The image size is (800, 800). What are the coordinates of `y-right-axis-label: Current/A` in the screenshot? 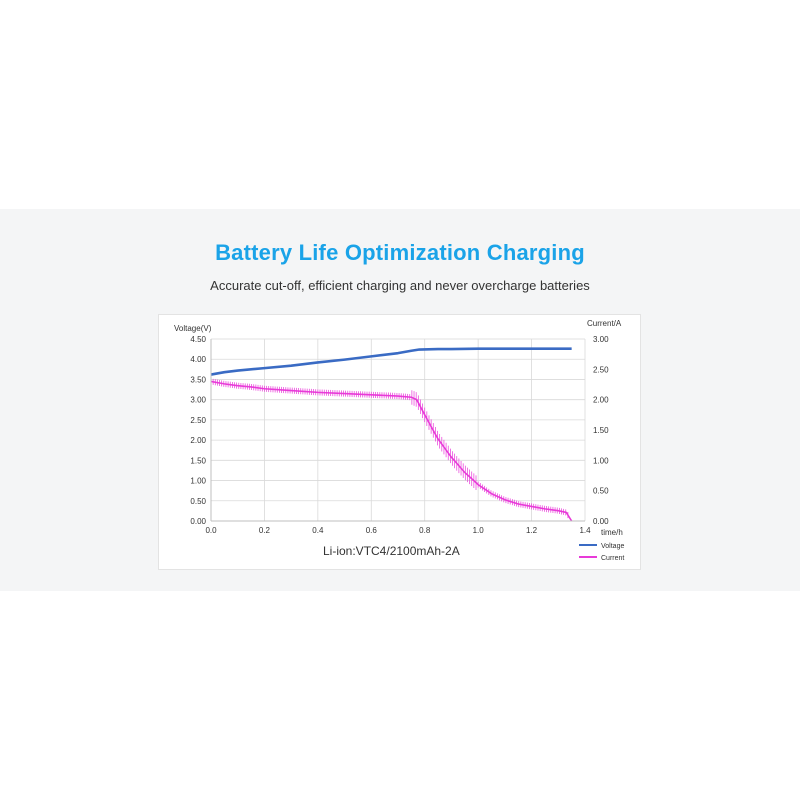 It's located at (604, 323).